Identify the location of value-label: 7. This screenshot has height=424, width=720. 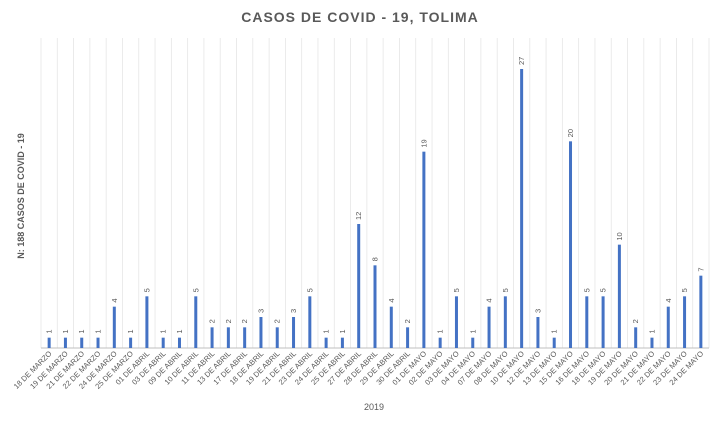
(700, 269).